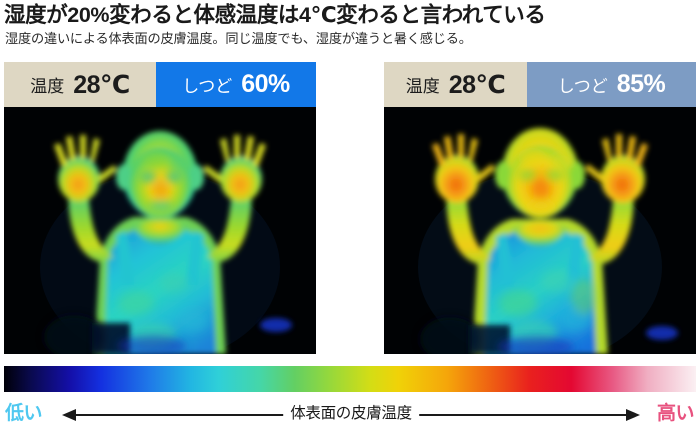 Image resolution: width=700 pixels, height=434 pixels. Describe the element at coordinates (611, 84) in the screenshot. I see `panel-right-humidity-block: しつど 85%` at that location.